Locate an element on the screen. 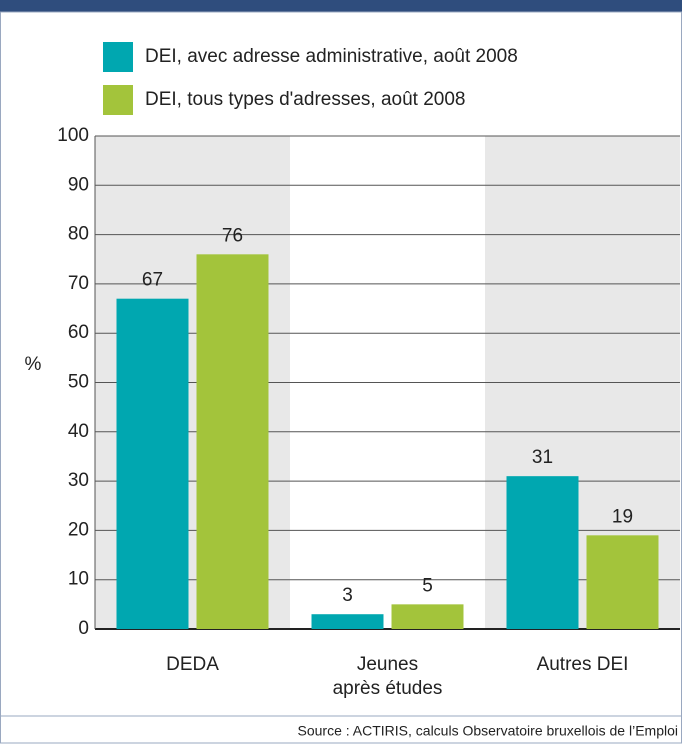 The image size is (682, 744). x-tick-label: Jeunes après études is located at coordinates (387, 676).